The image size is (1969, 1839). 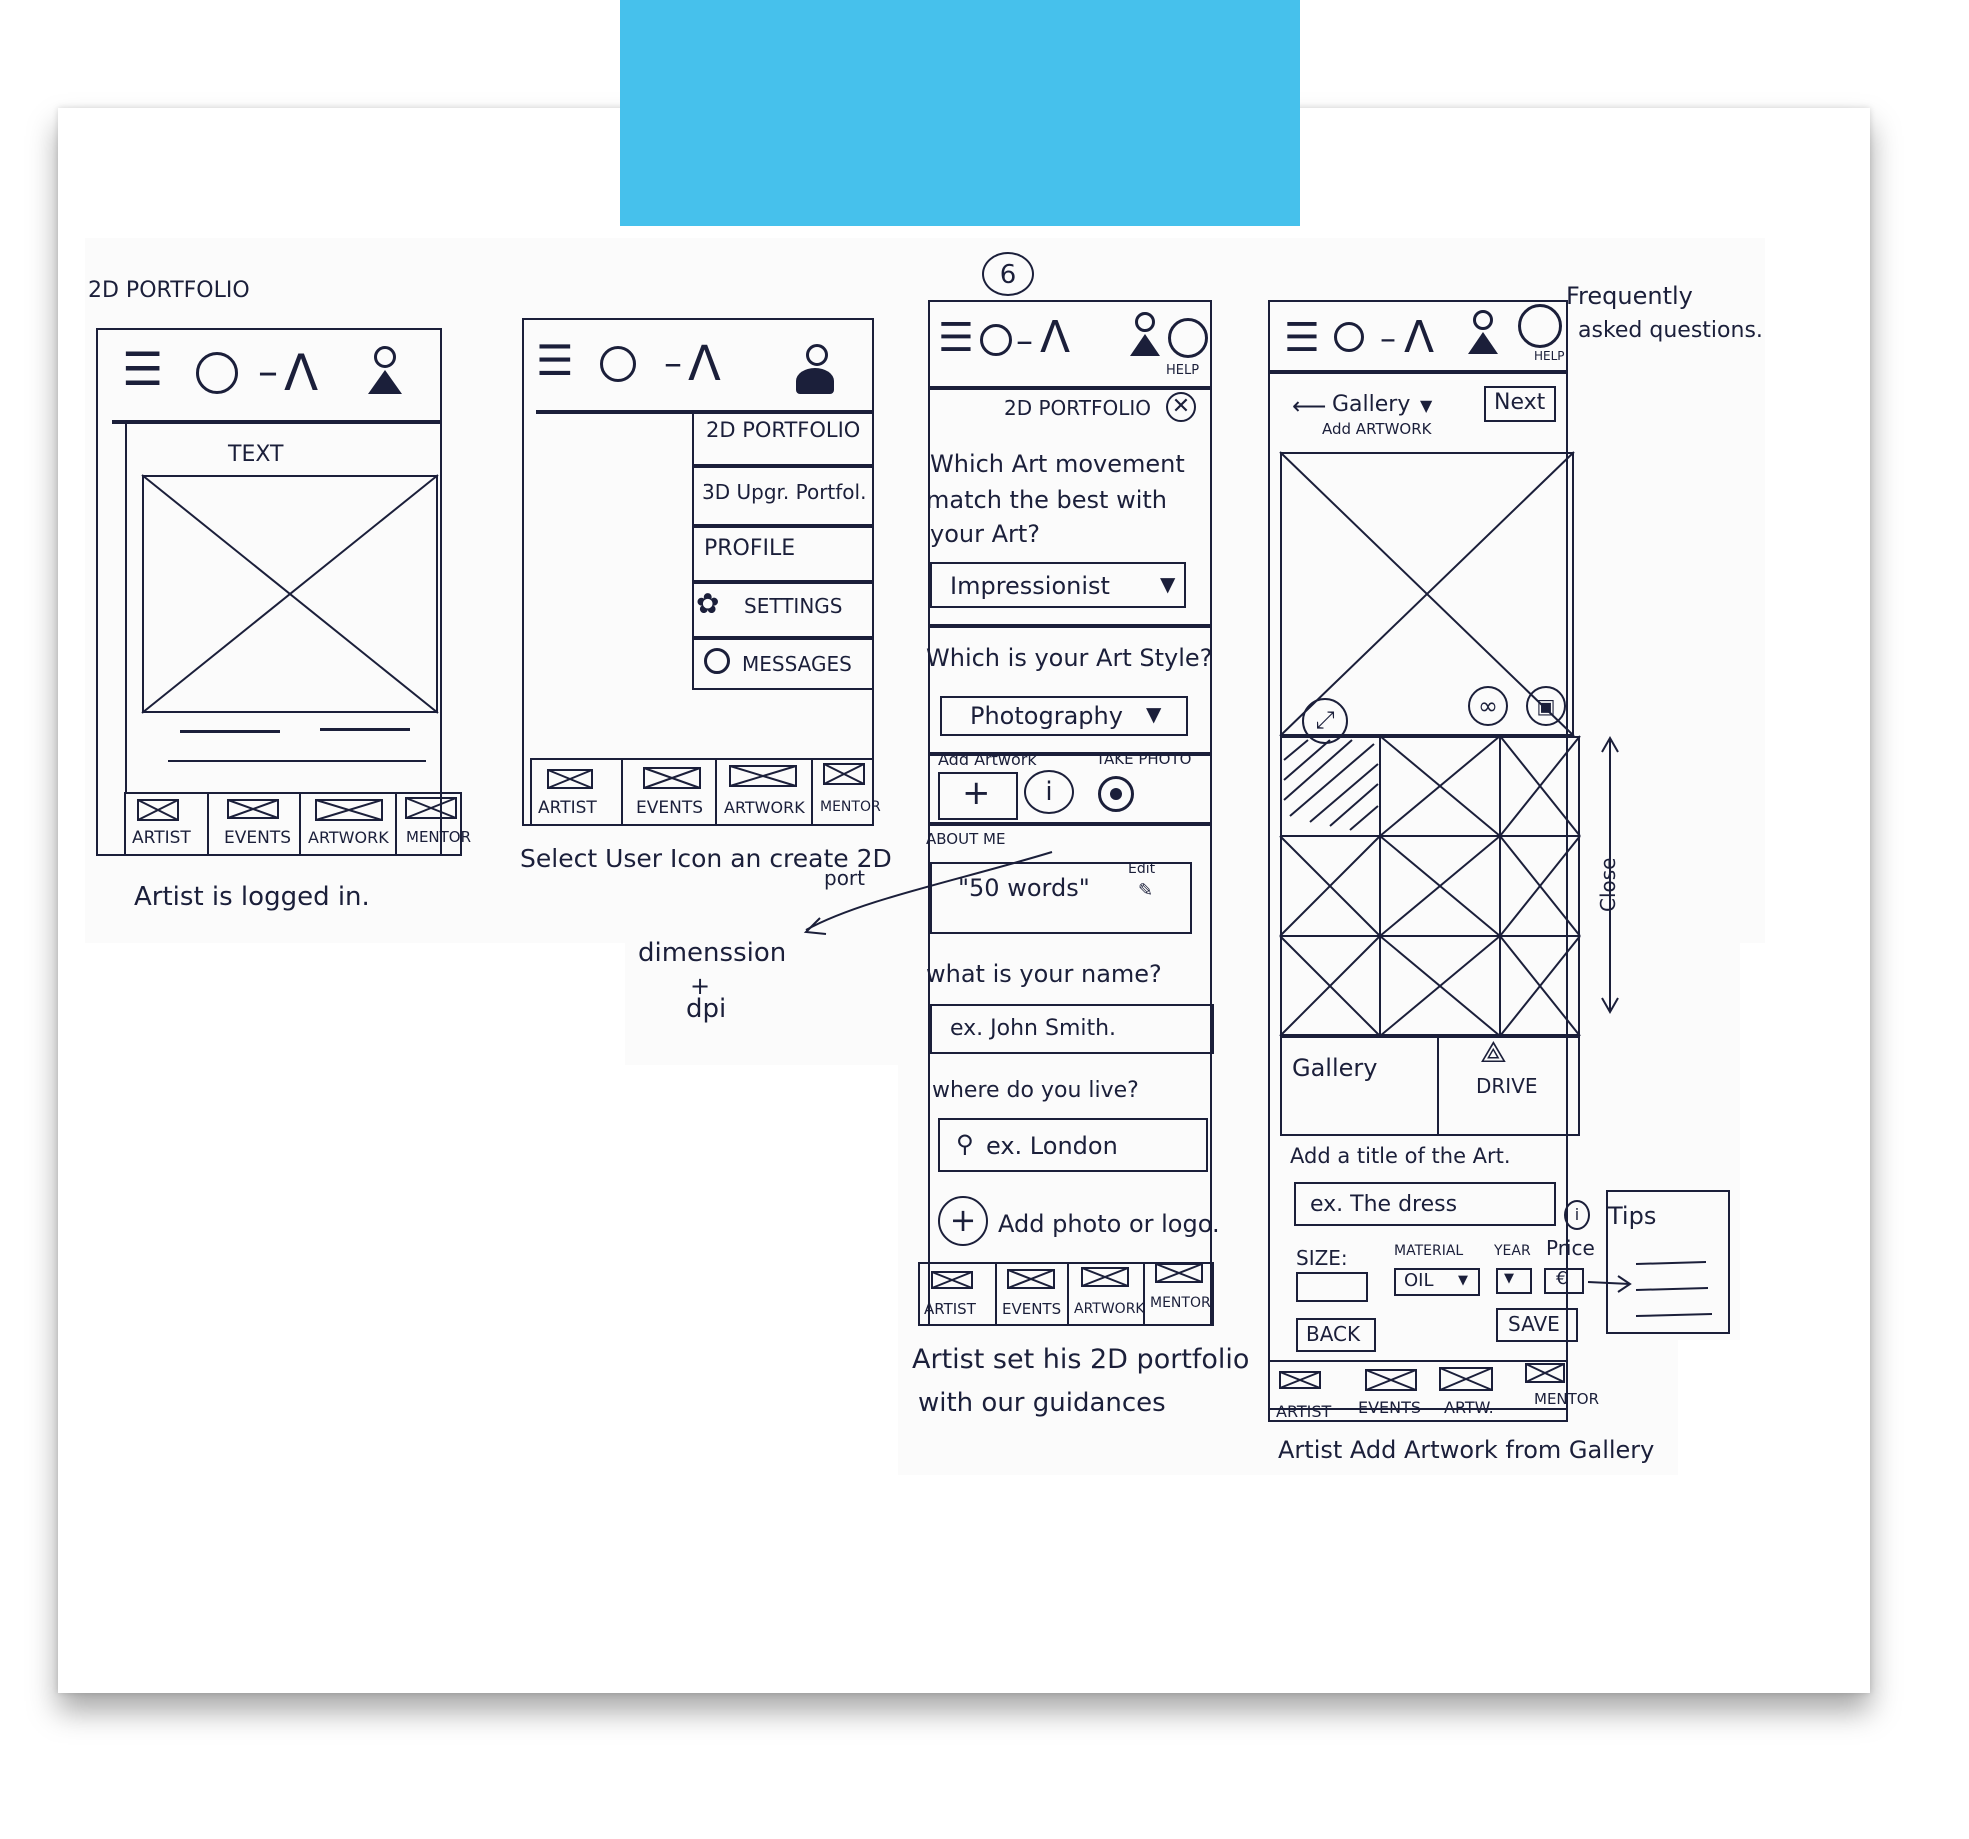 I want to click on menu-item-settings: SETTINGS, so click(x=793, y=606).